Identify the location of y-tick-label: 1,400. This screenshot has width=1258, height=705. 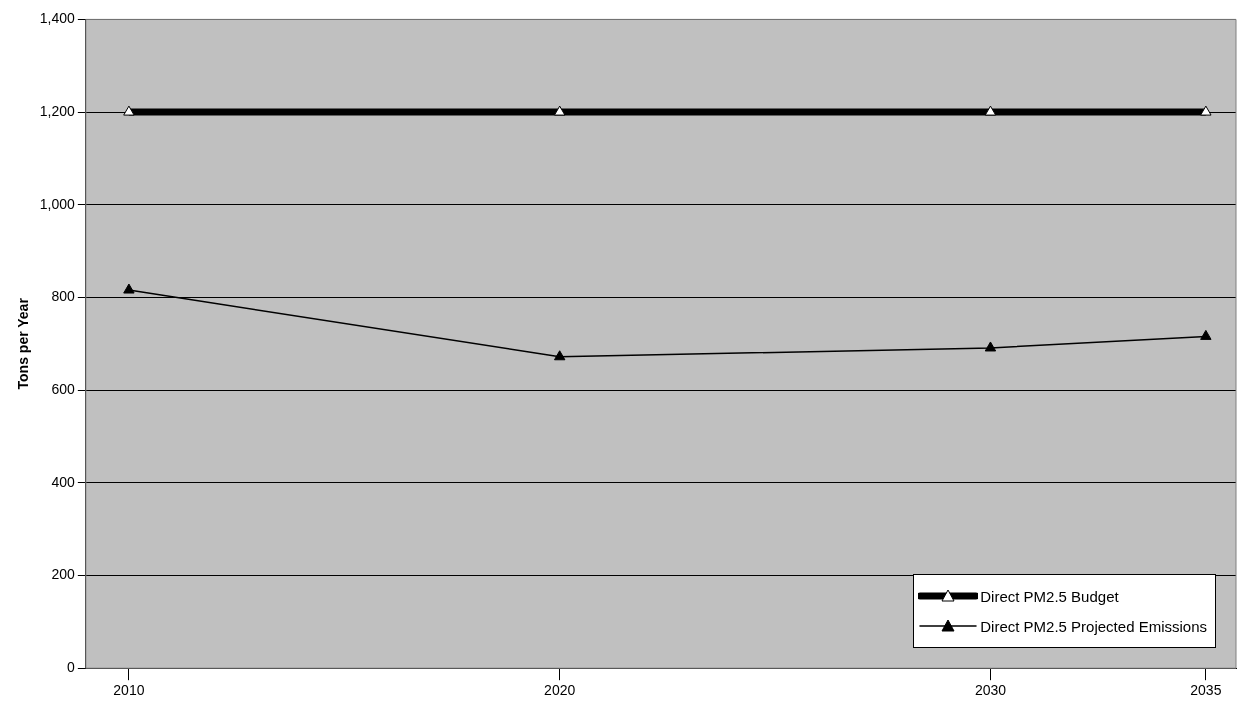
(57, 18).